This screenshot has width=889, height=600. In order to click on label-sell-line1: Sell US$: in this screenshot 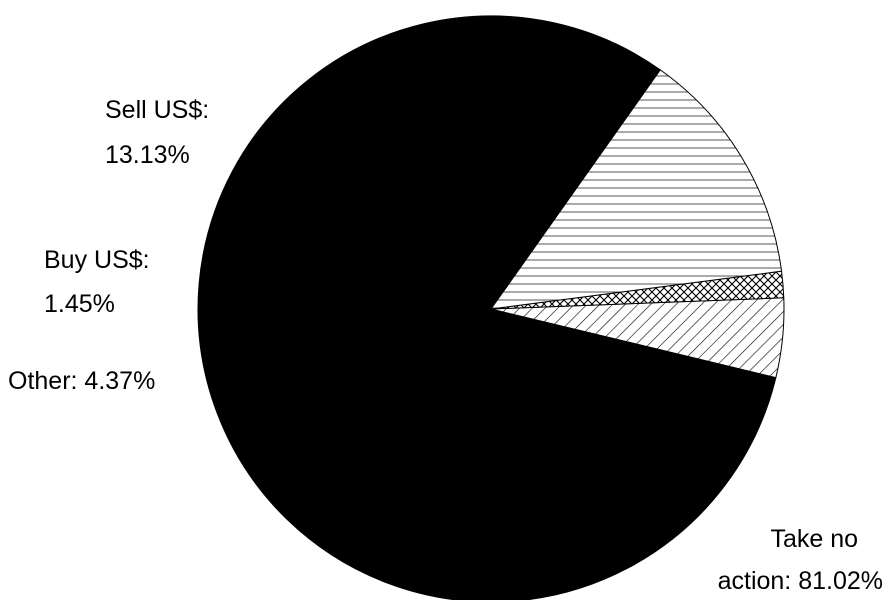, I will do `click(157, 110)`.